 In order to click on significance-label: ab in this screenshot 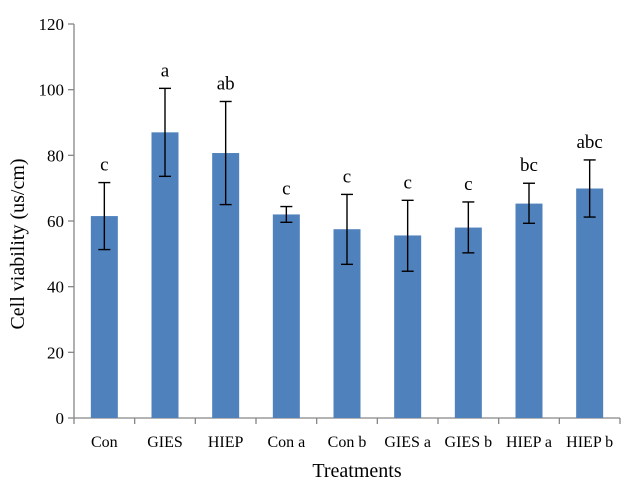, I will do `click(226, 83)`.